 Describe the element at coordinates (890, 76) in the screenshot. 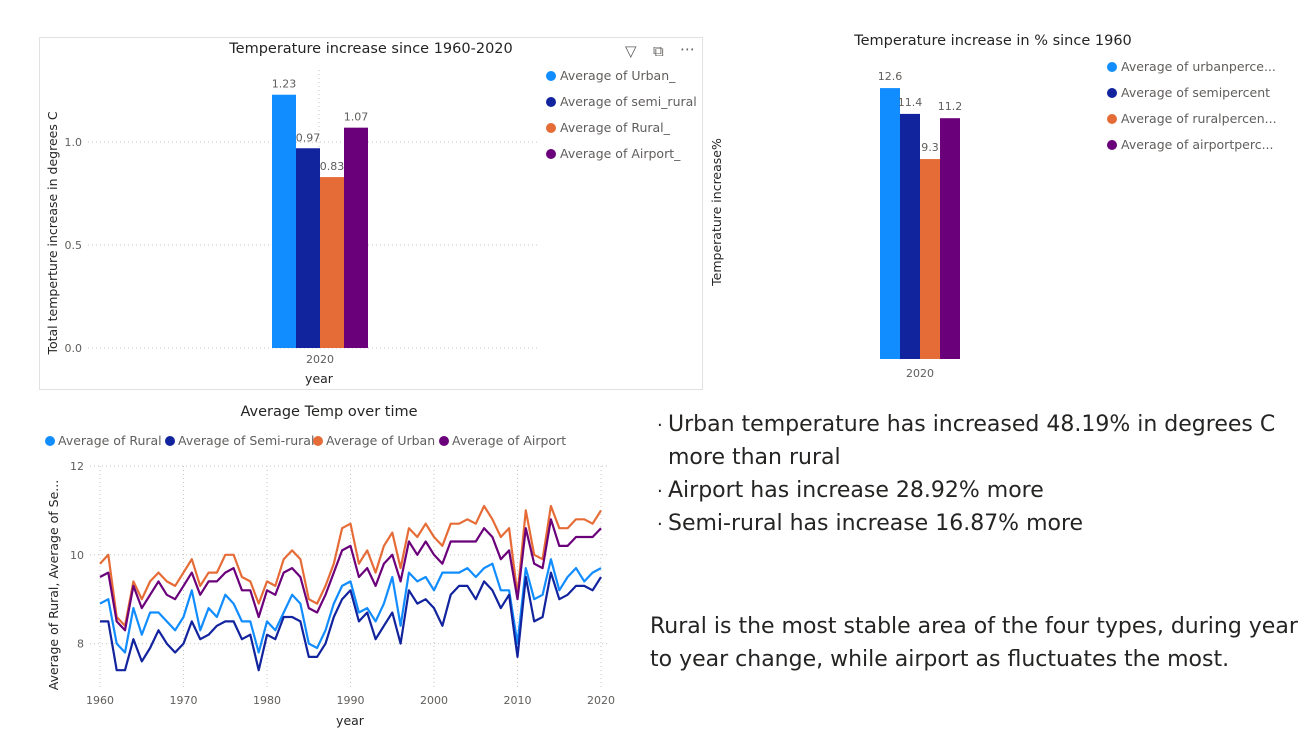

I see `data-label: 12.6` at that location.